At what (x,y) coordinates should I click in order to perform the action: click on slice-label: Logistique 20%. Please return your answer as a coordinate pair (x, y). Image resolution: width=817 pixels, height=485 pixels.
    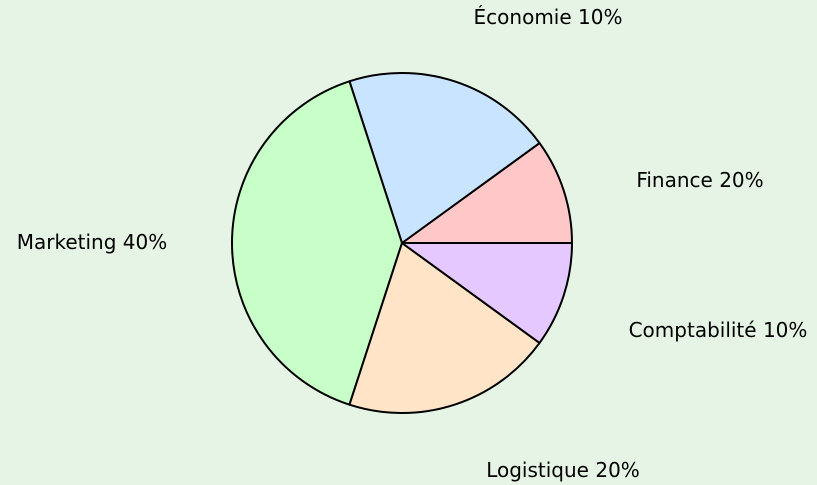
    Looking at the image, I should click on (563, 470).